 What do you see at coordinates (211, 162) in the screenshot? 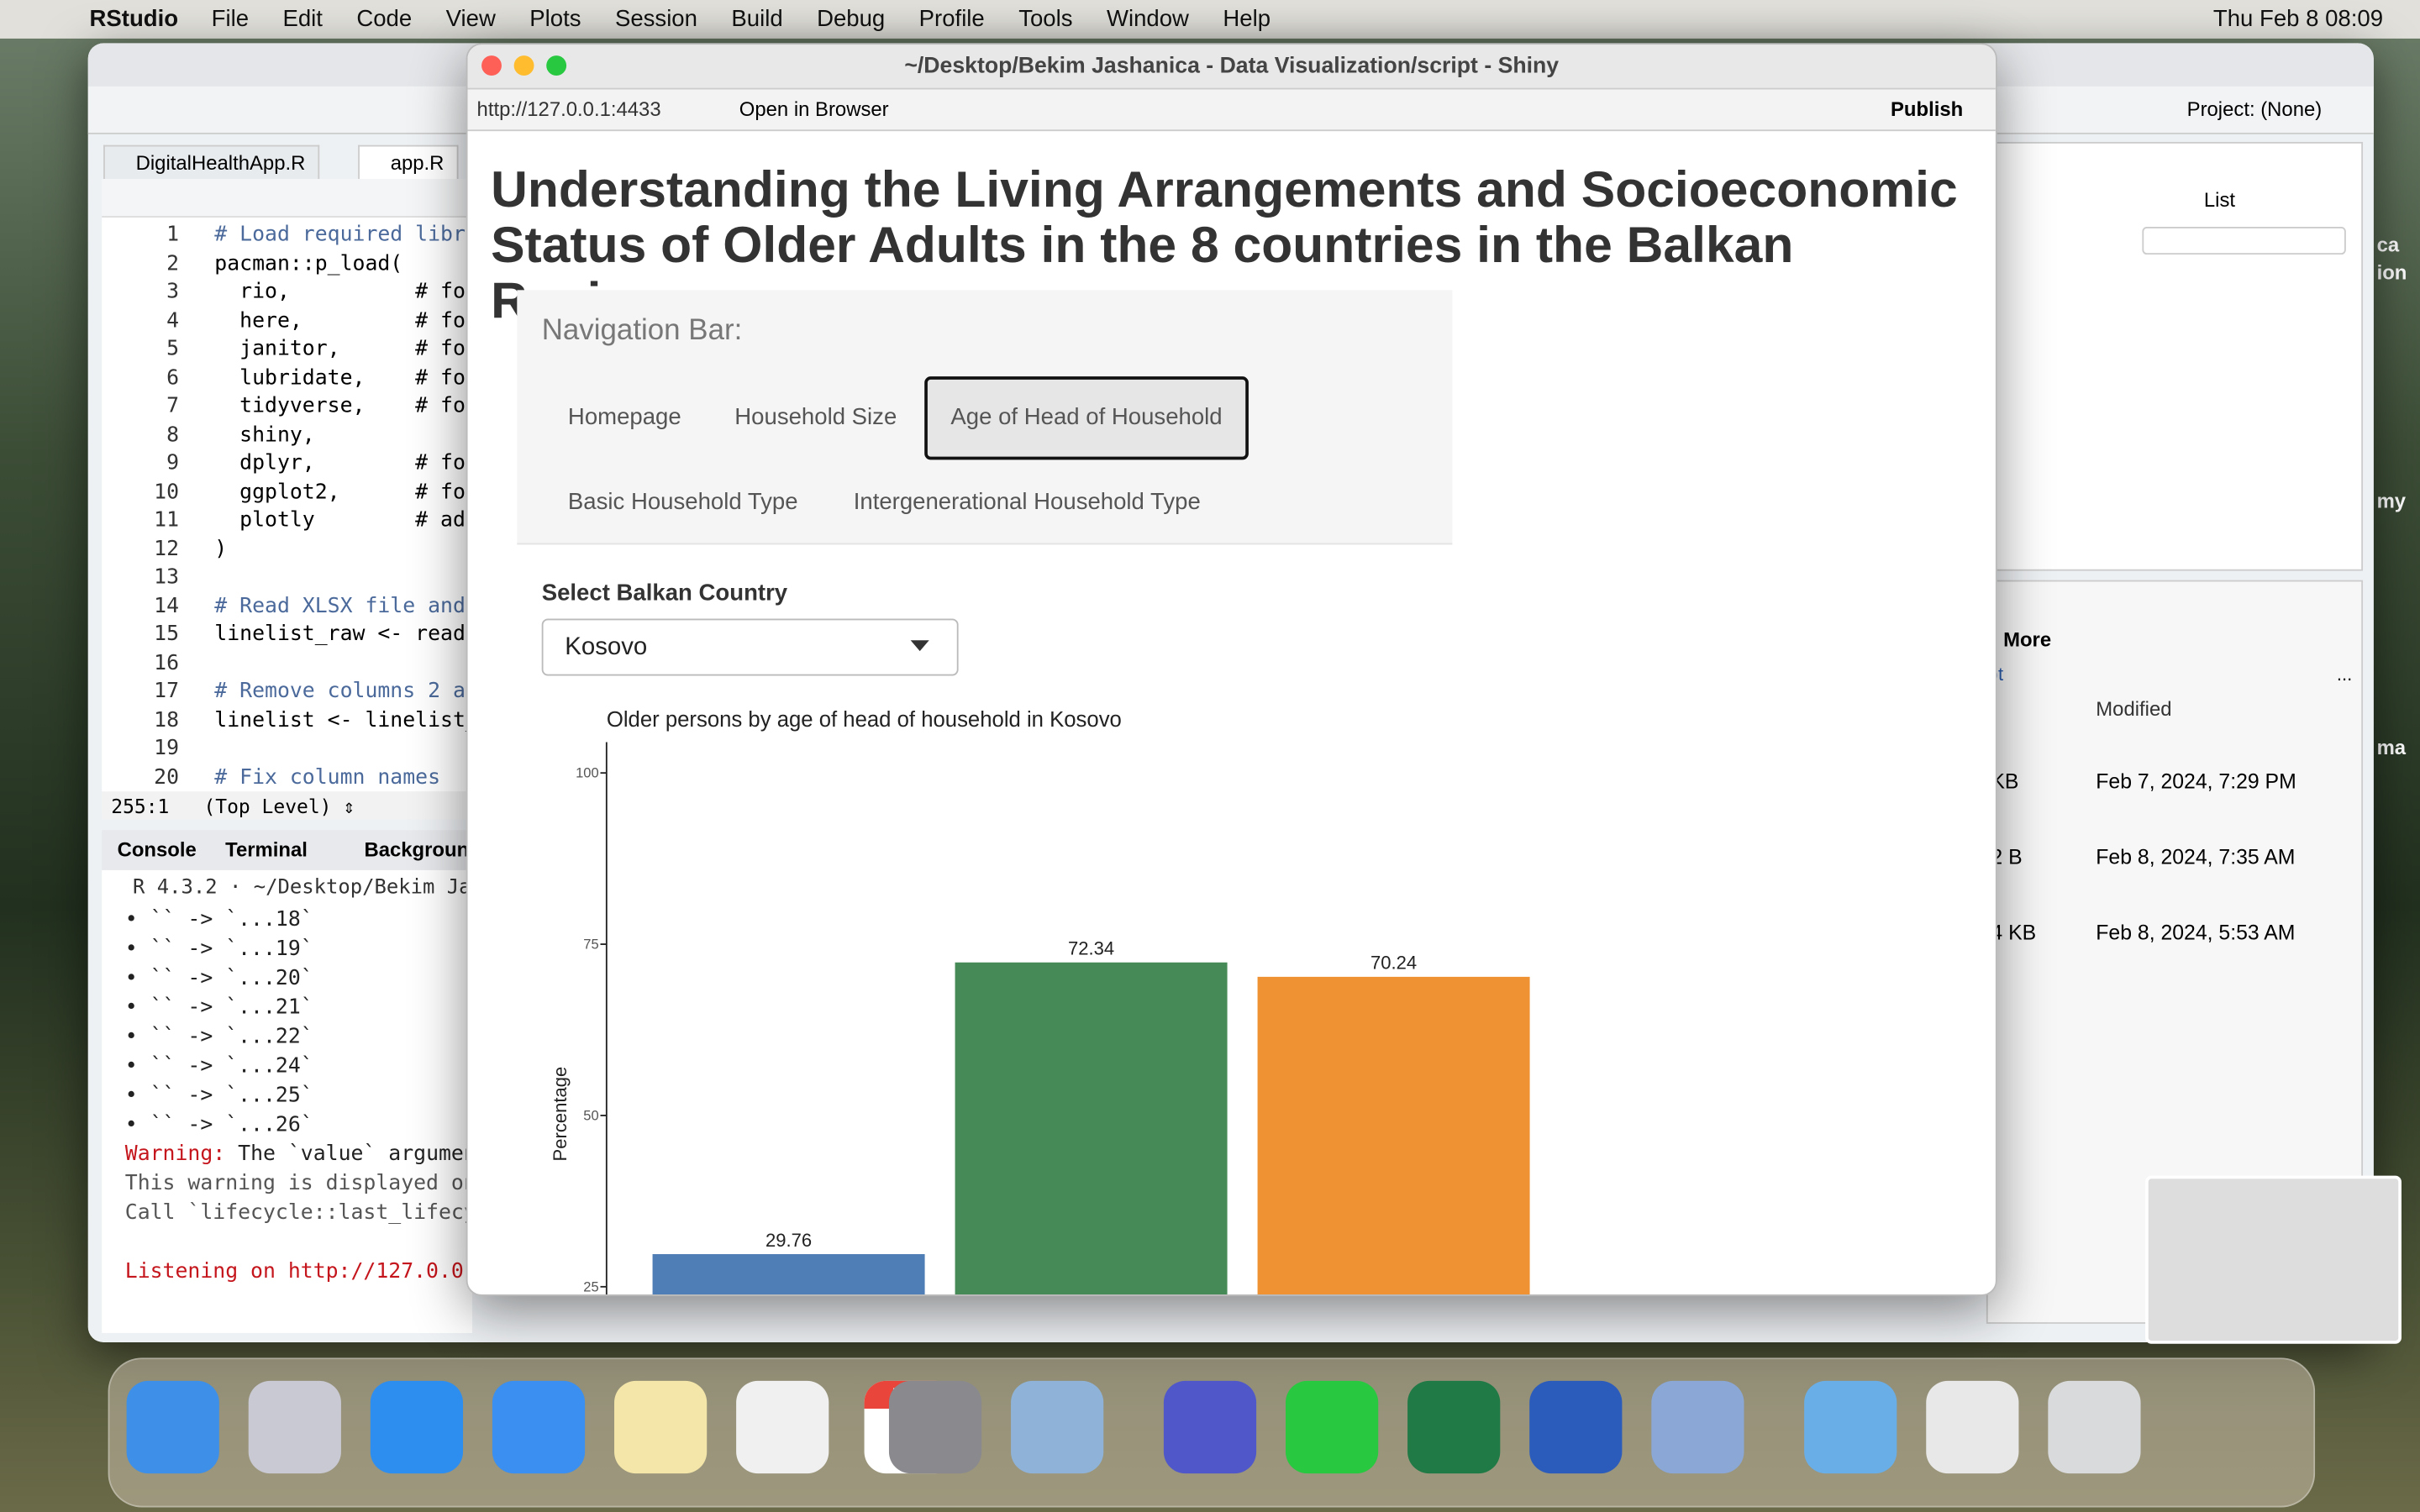
I see `editor-tab: DigitalHealthApp.R` at bounding box center [211, 162].